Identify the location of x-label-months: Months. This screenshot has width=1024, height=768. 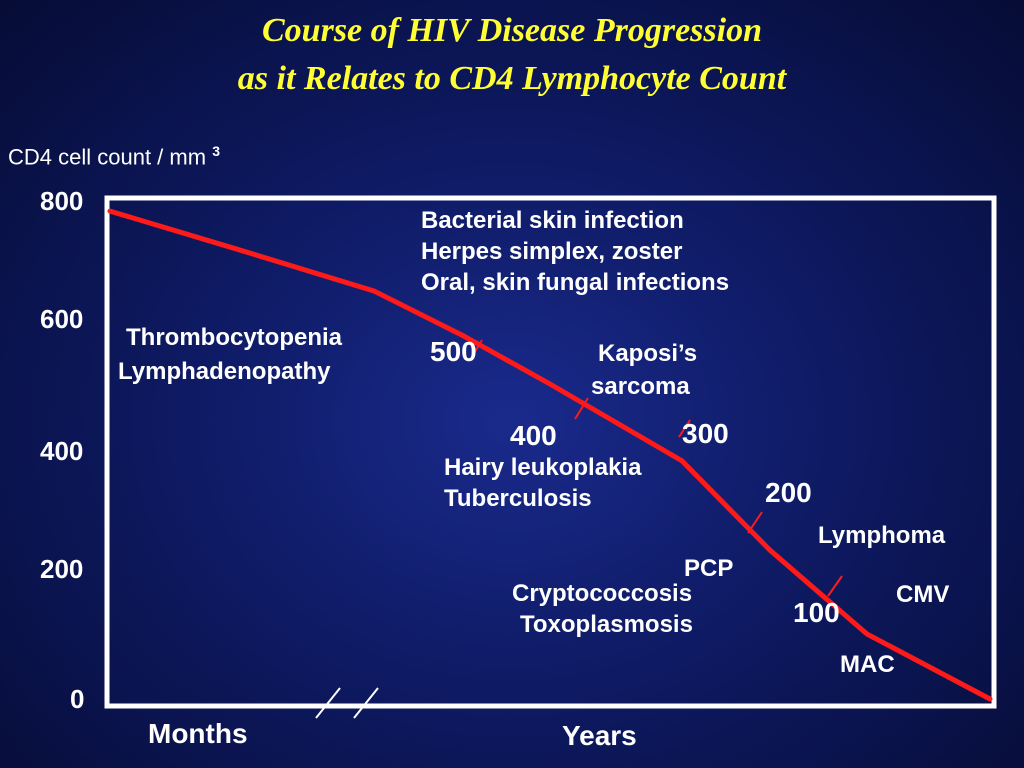
(198, 733).